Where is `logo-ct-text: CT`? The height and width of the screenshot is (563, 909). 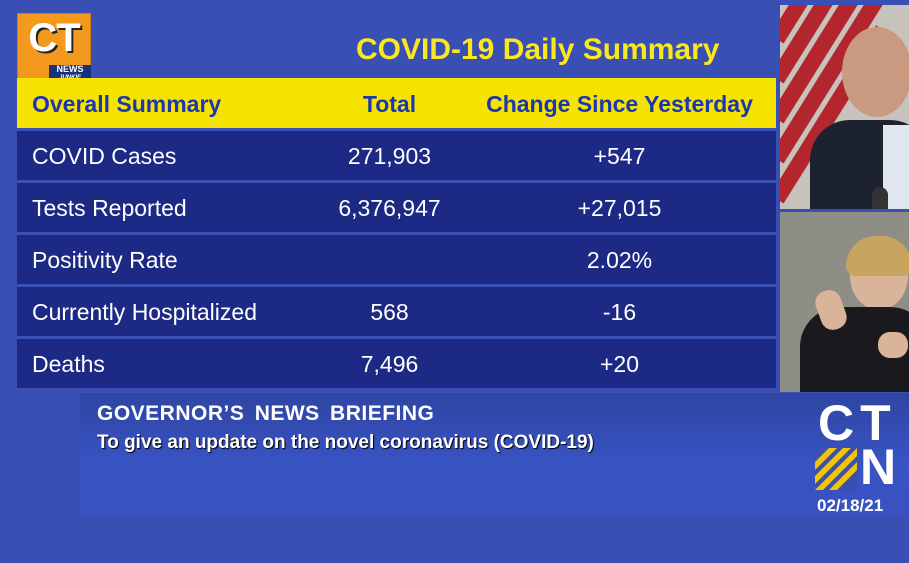
logo-ct-text: CT is located at coordinates (54, 38).